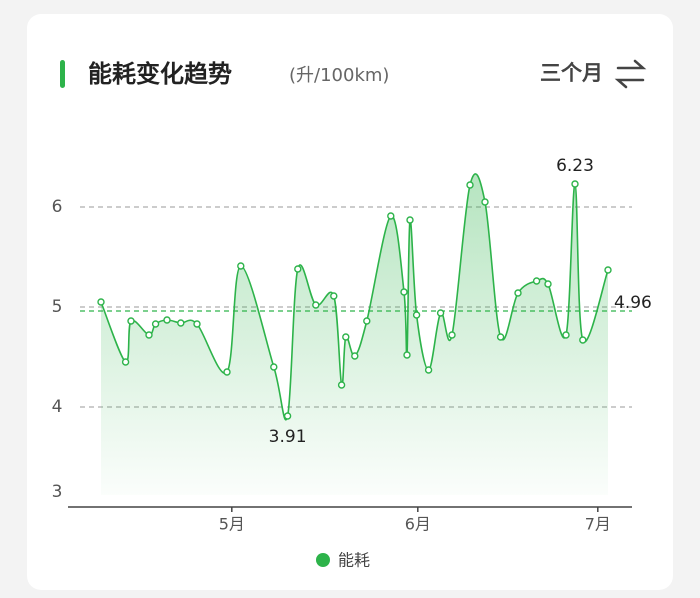  I want to click on x-tick-label: 7月, so click(598, 524).